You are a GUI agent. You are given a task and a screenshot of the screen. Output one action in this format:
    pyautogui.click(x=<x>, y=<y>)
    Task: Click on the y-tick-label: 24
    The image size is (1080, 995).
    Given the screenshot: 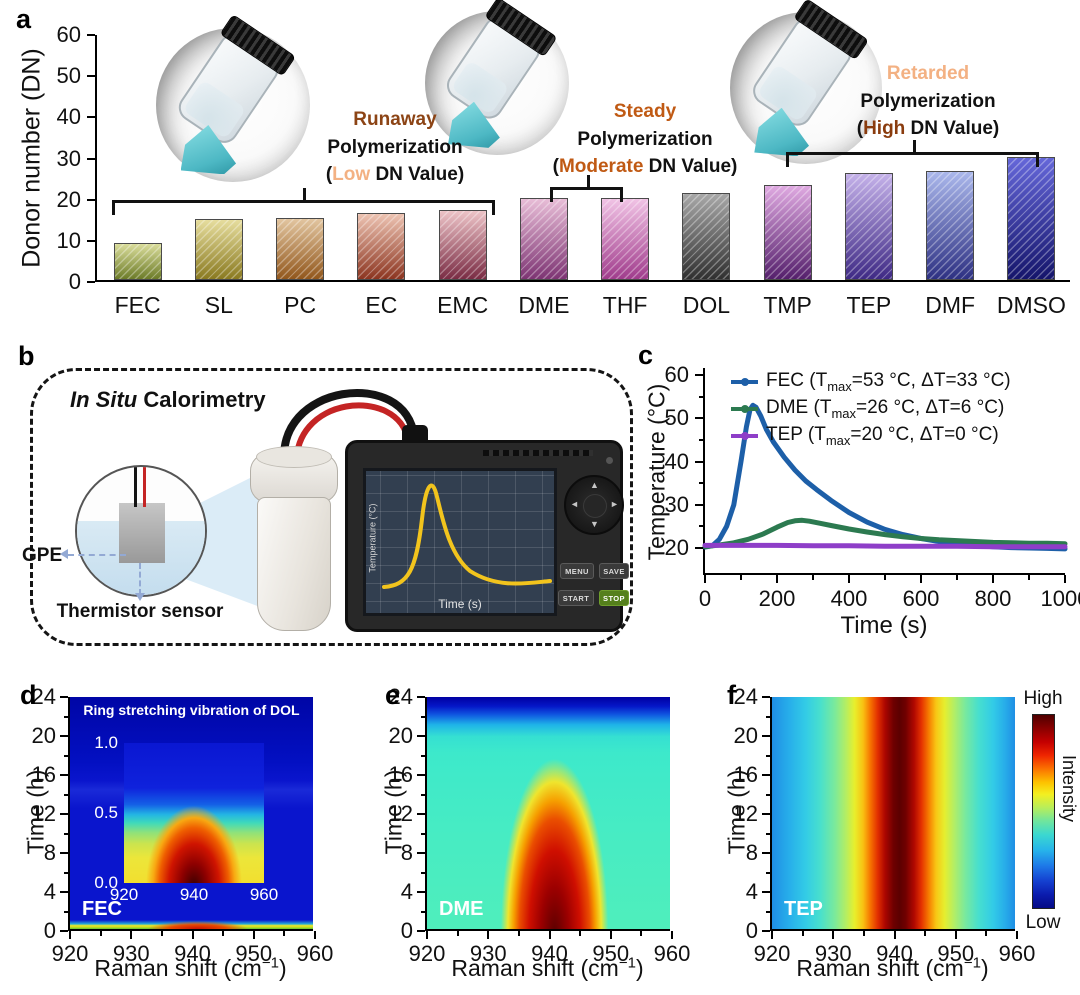 What is the action you would take?
    pyautogui.click(x=43, y=696)
    